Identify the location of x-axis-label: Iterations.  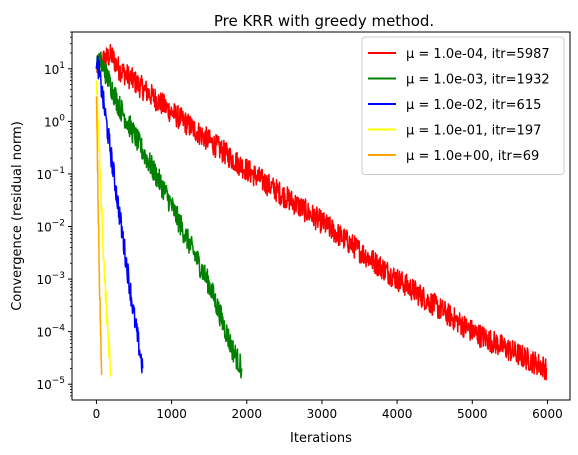
(321, 438).